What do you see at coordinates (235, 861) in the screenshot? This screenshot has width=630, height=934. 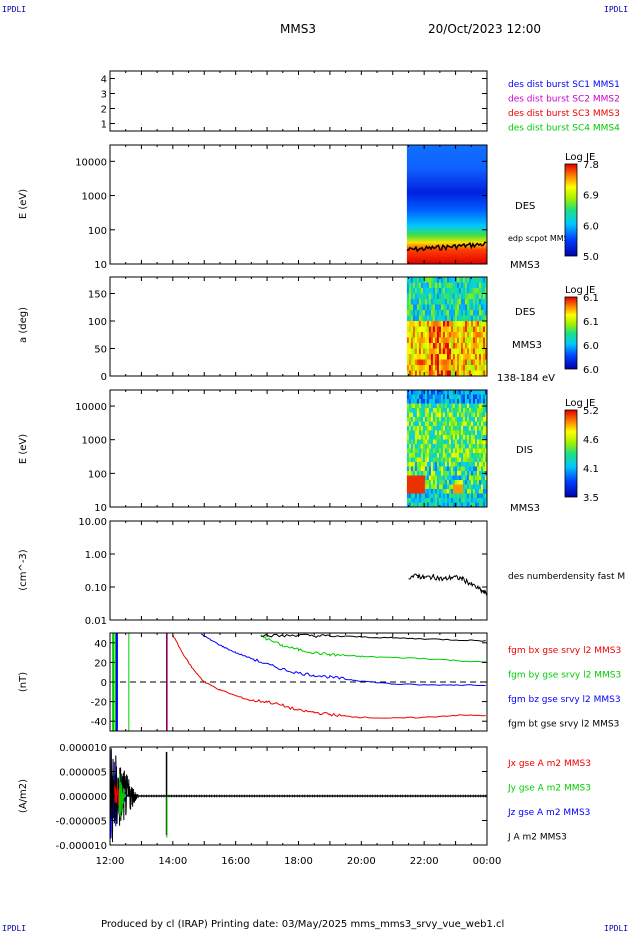 I see `time-axis-tick-label: 16:00` at bounding box center [235, 861].